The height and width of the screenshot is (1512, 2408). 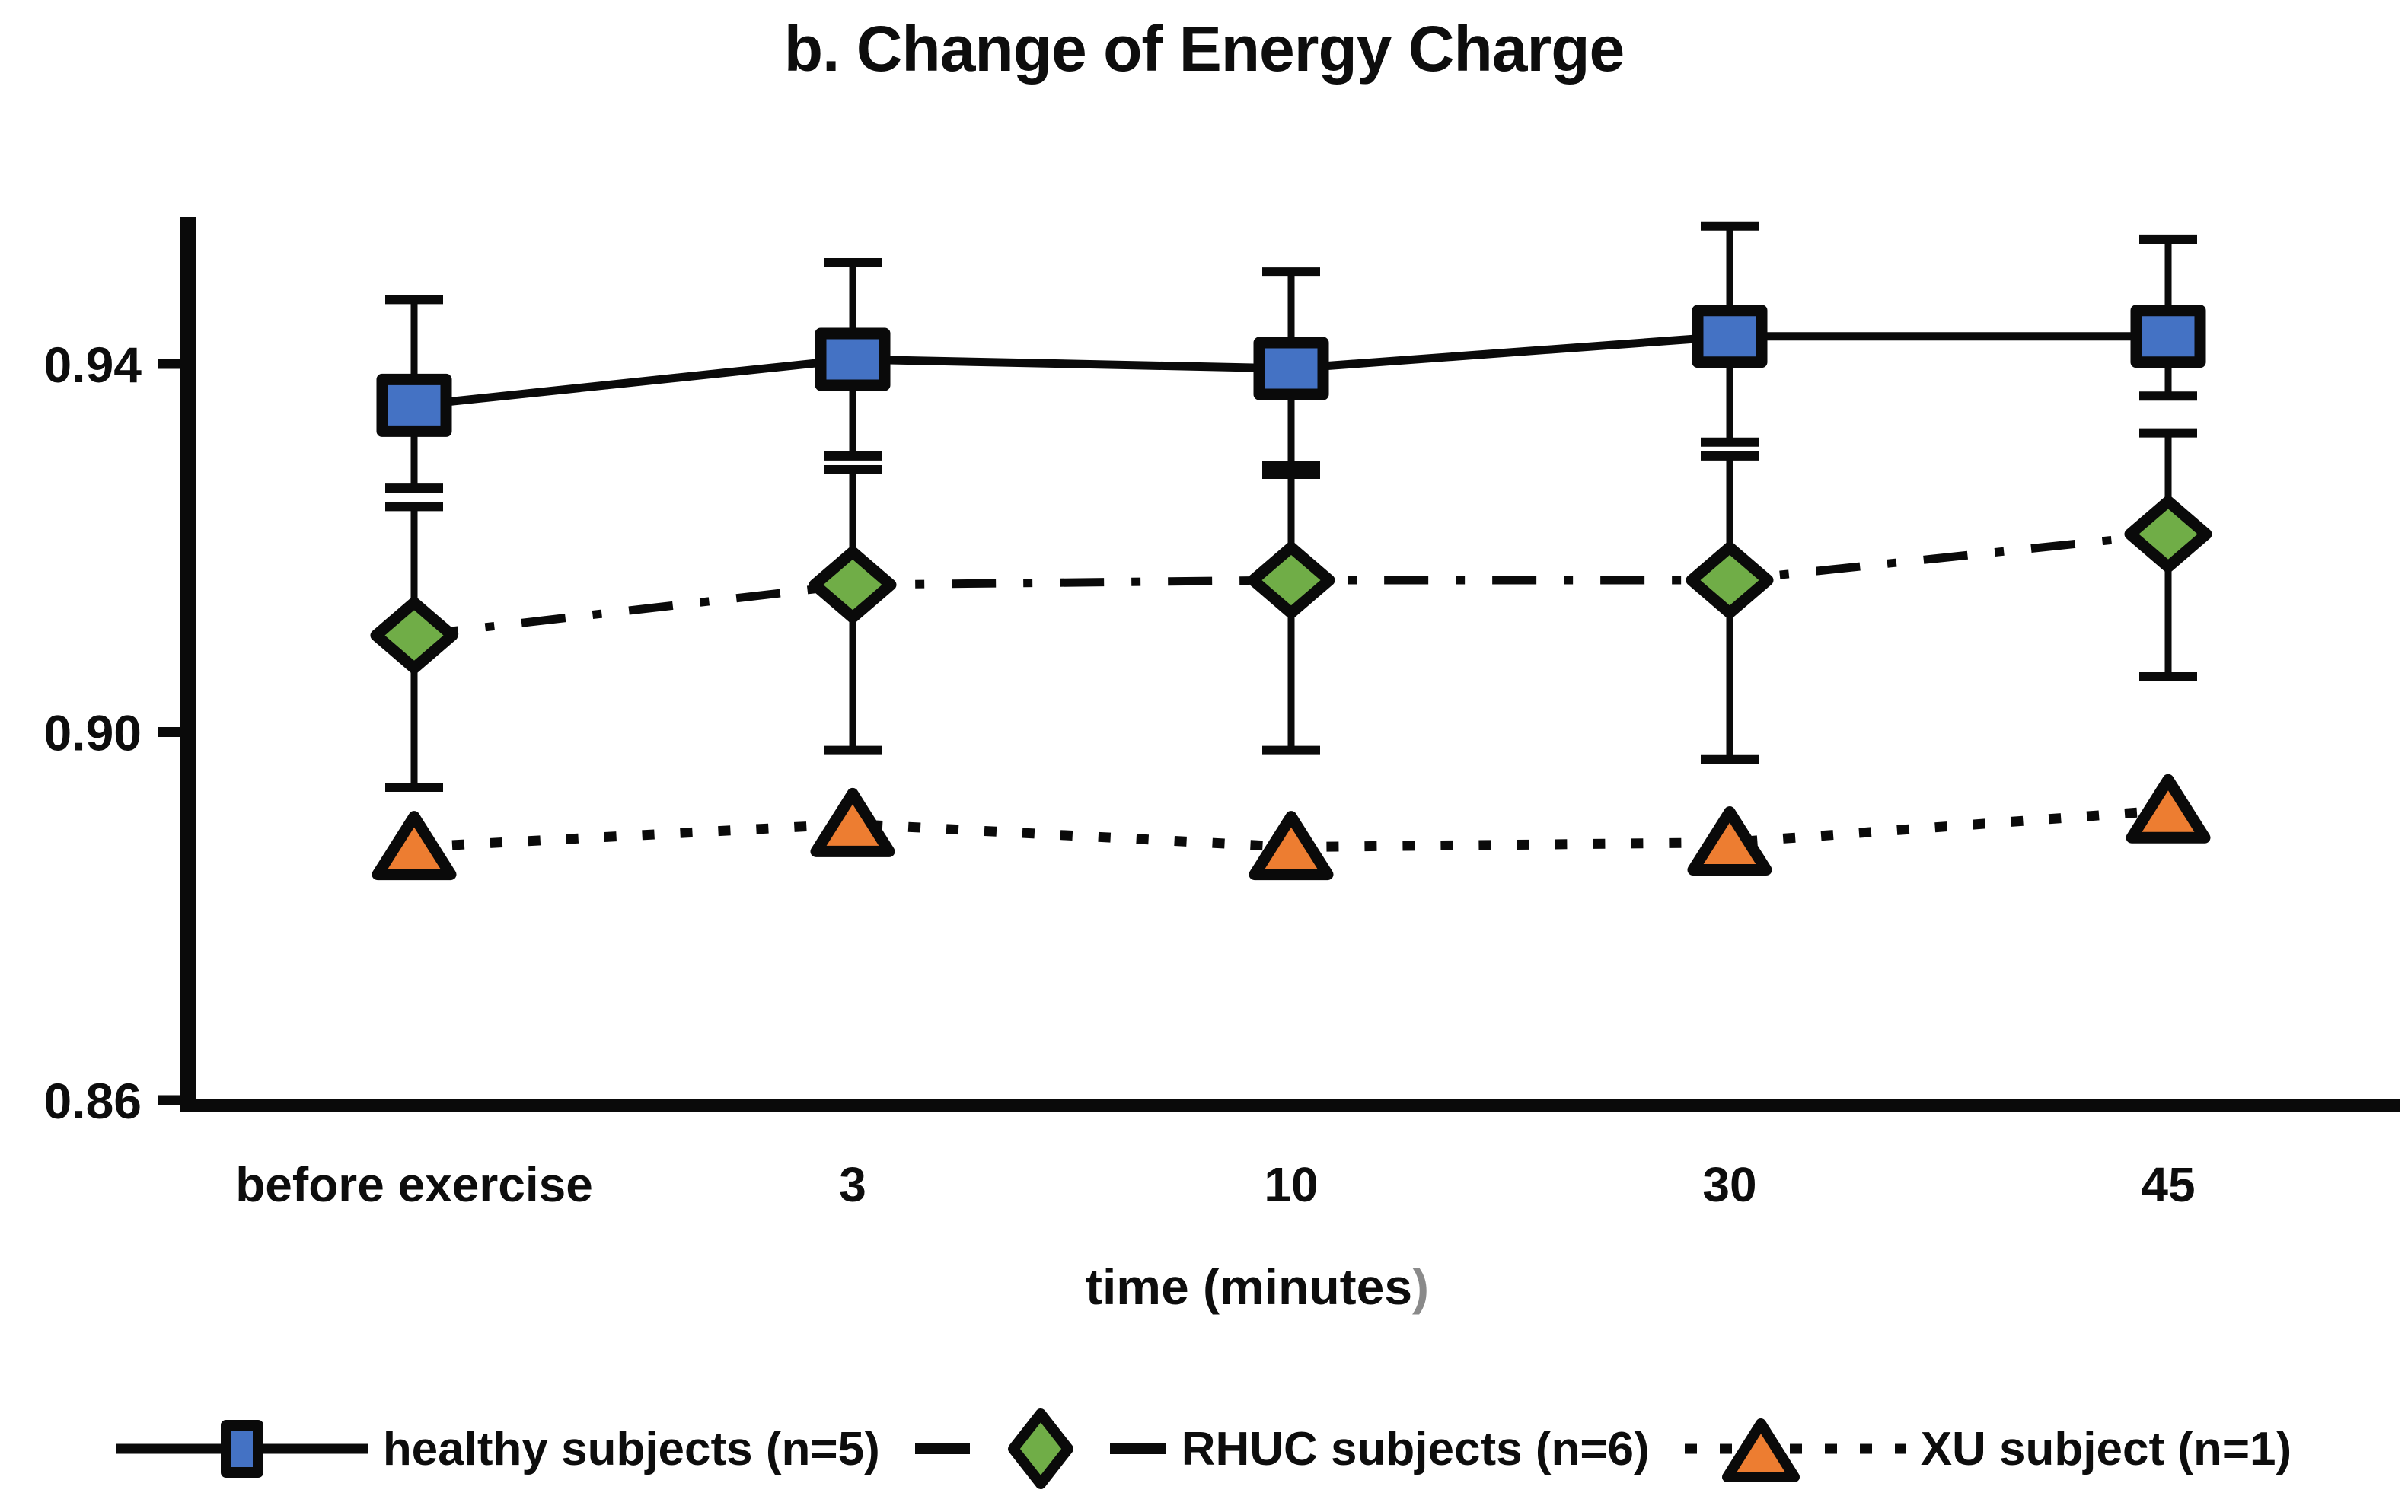 I want to click on legend-item-healthy: healthy subjects (n=5), so click(x=498, y=1449).